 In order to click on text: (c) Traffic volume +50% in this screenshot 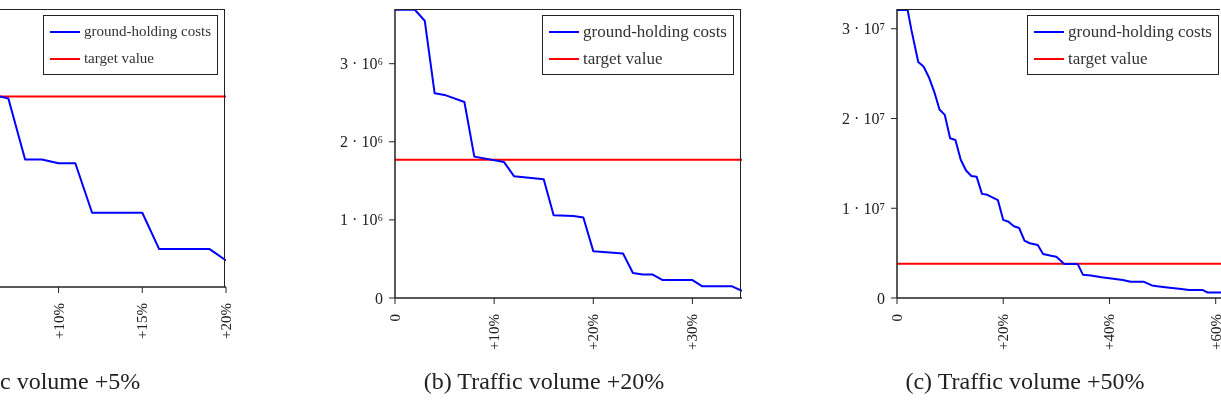, I will do `click(1025, 381)`.